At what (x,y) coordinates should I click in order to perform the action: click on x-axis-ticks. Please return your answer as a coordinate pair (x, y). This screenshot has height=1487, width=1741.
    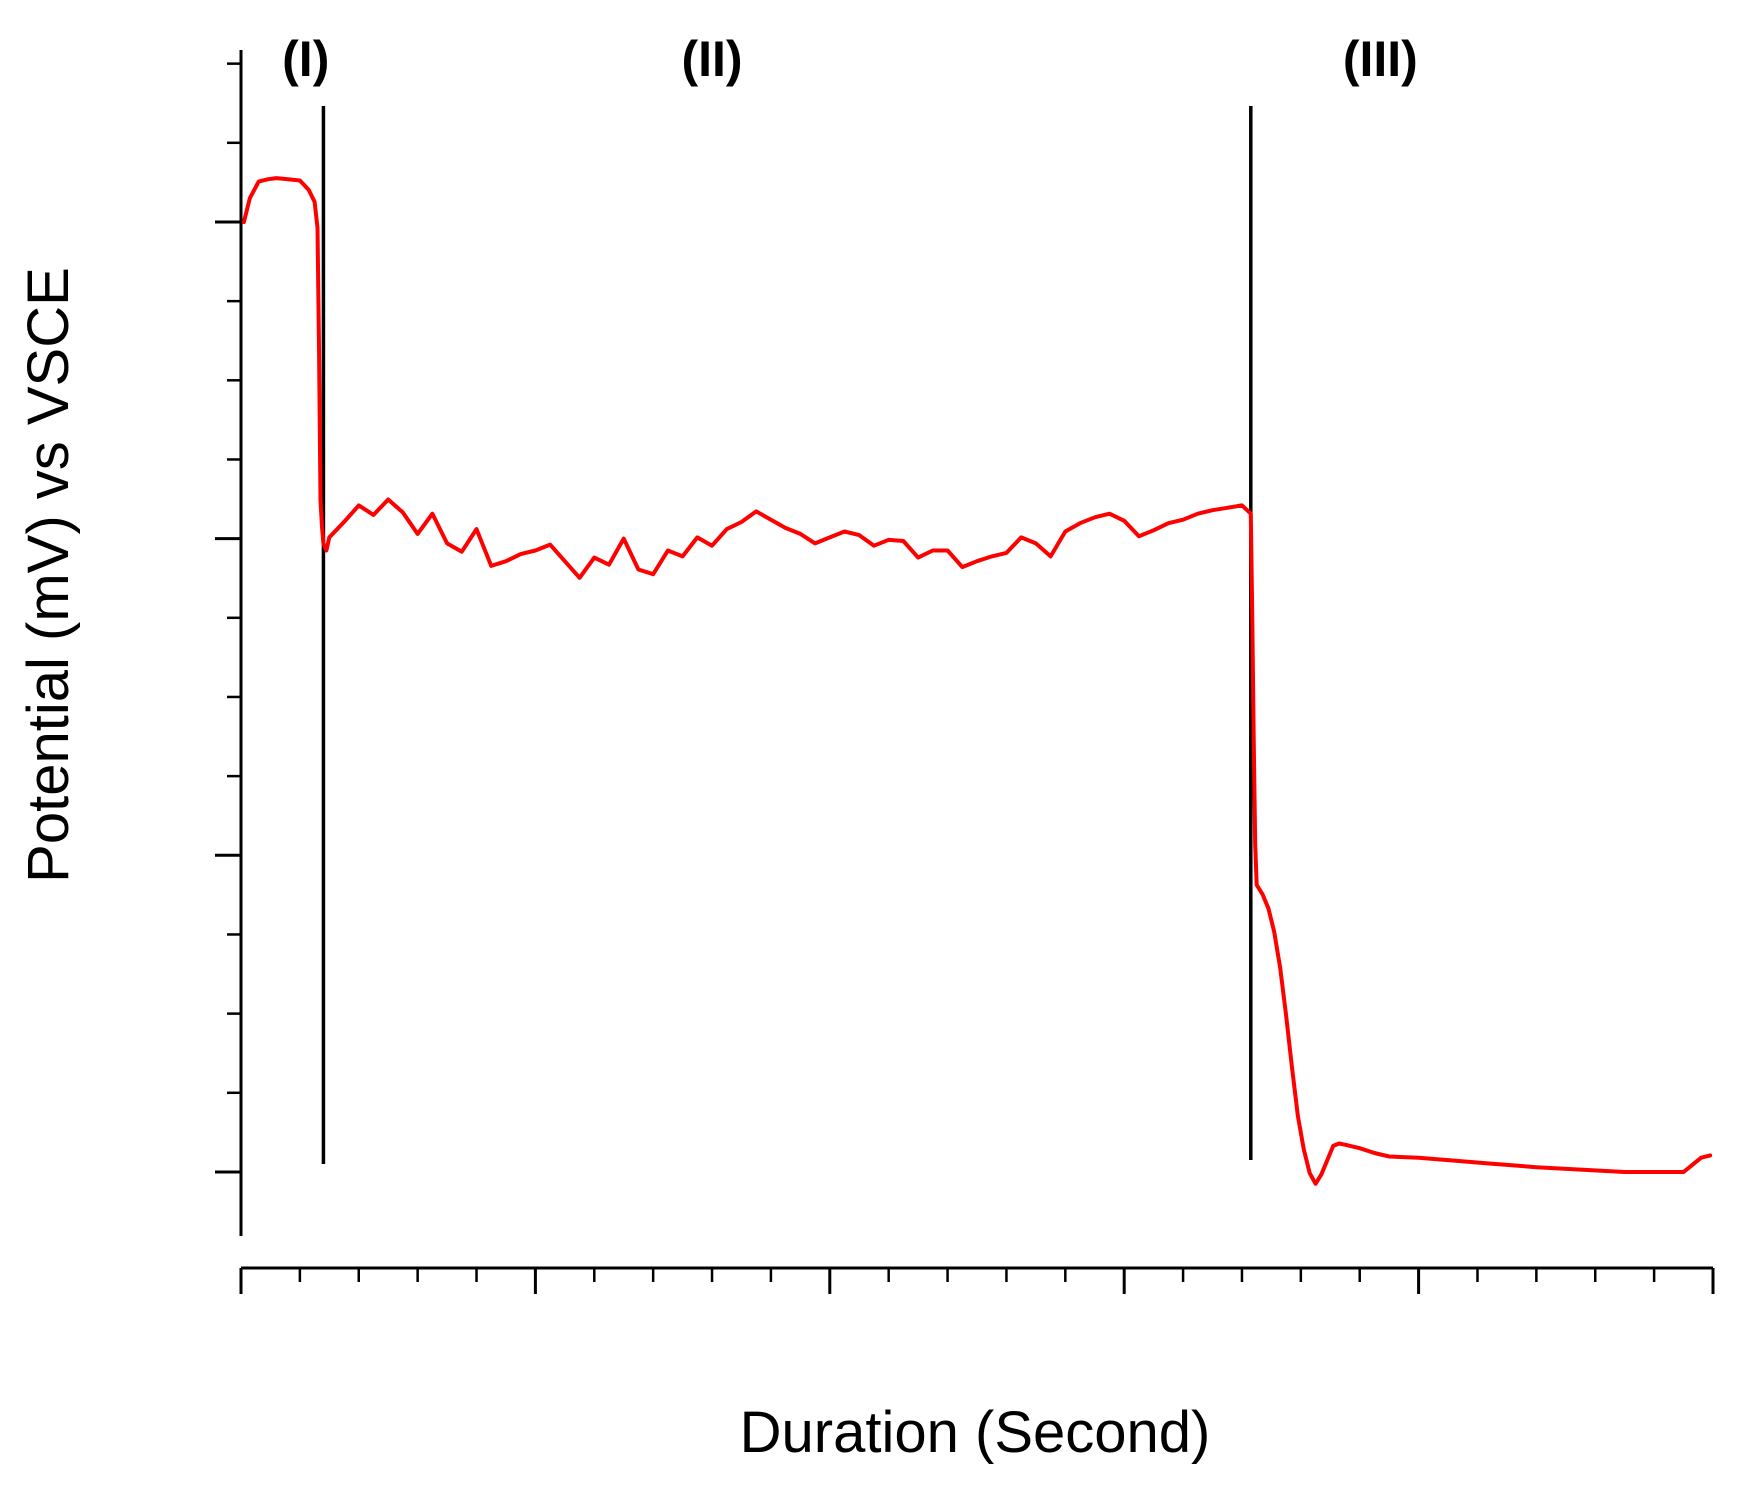
    Looking at the image, I should click on (977, 1281).